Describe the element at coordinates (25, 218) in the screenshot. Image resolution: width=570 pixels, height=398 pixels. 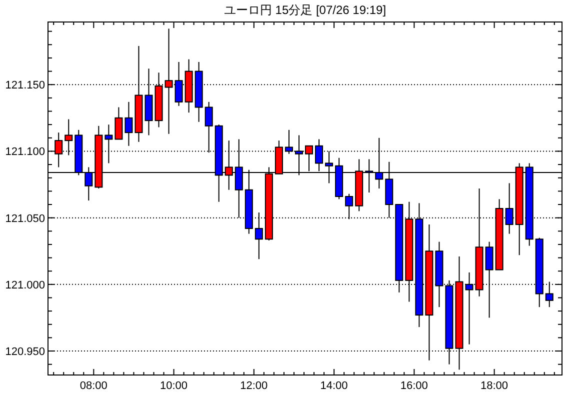
I see `y-tick-label: 121.050` at that location.